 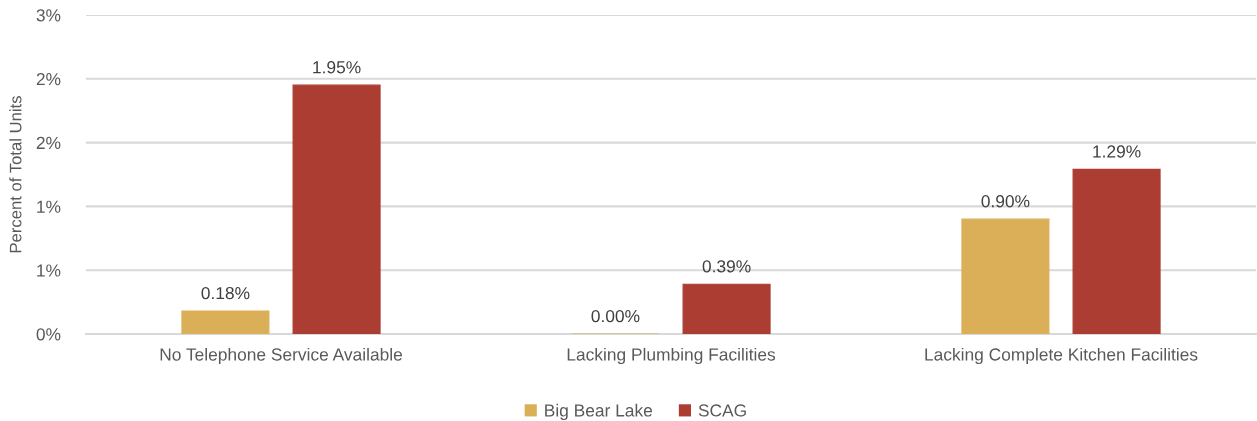 I want to click on data-label: 1.95%, so click(x=337, y=67).